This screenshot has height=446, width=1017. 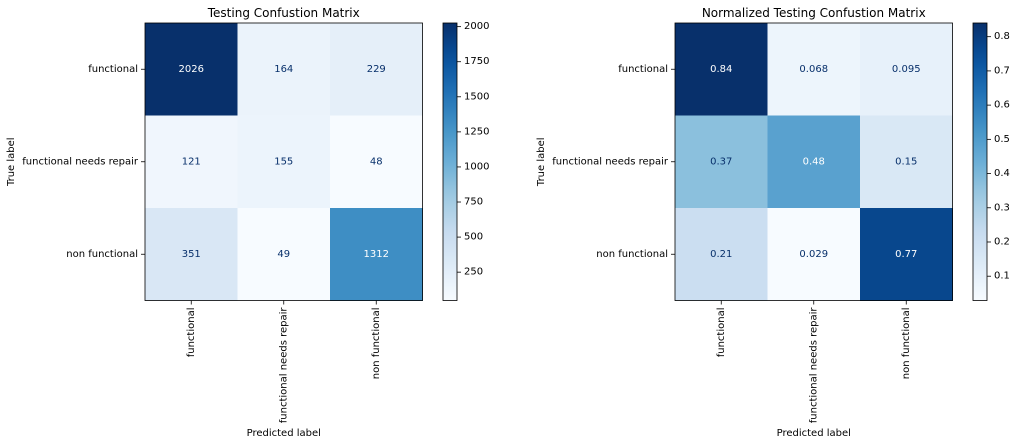 I want to click on cell-value-label: 164, so click(x=283, y=69).